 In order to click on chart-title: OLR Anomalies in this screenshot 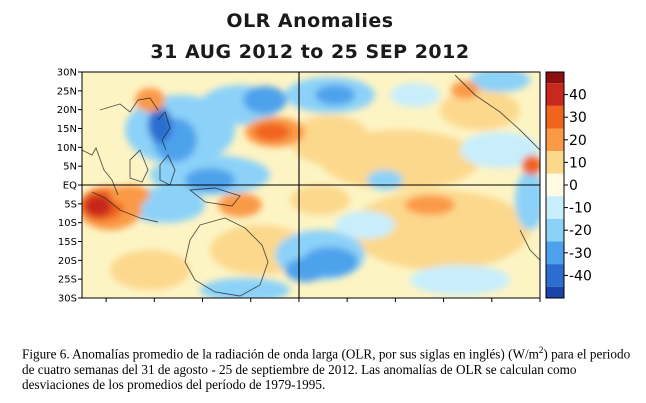, I will do `click(309, 21)`.